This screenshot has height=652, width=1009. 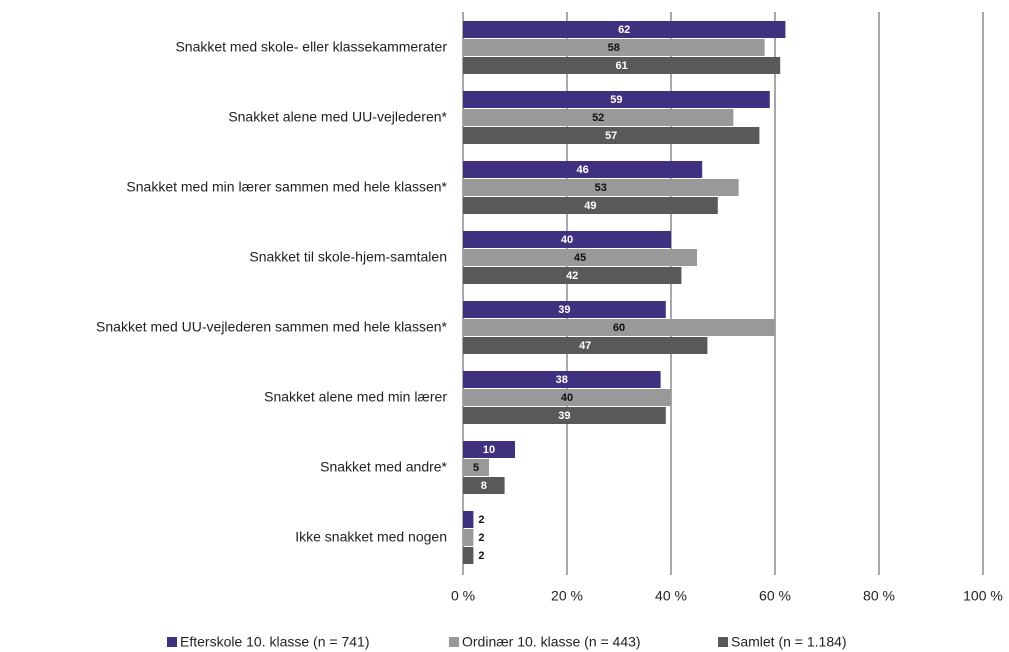 I want to click on data-label: 59, so click(x=616, y=100).